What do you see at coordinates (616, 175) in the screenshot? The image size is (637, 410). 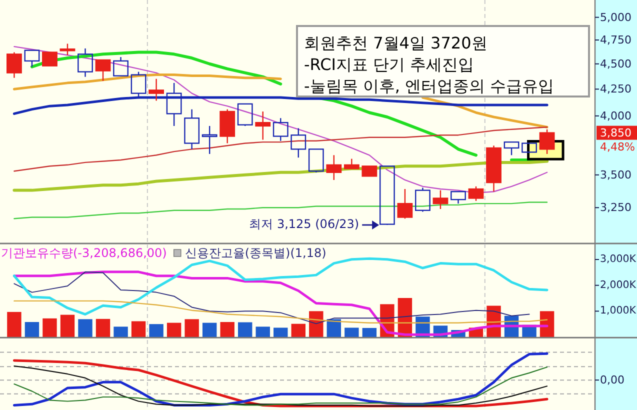 I see `y-tick-label: 3,500` at bounding box center [616, 175].